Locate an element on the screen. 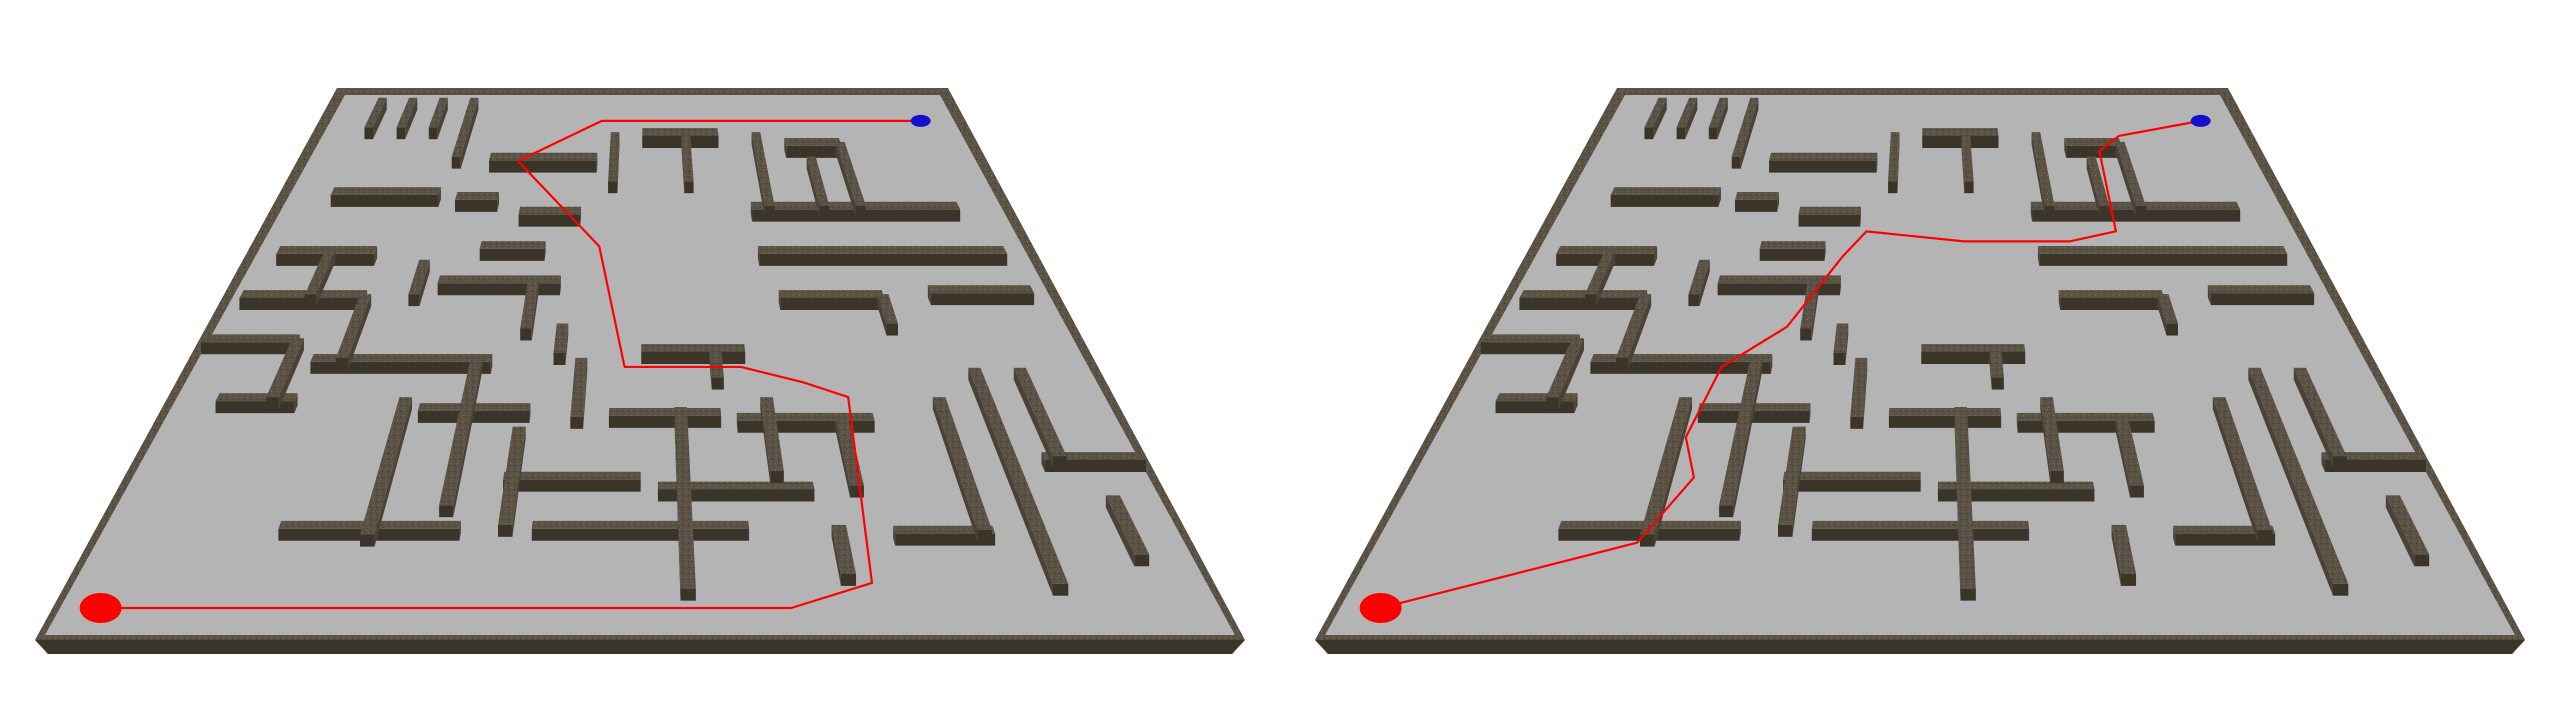  board-rim-front is located at coordinates (640, 647).